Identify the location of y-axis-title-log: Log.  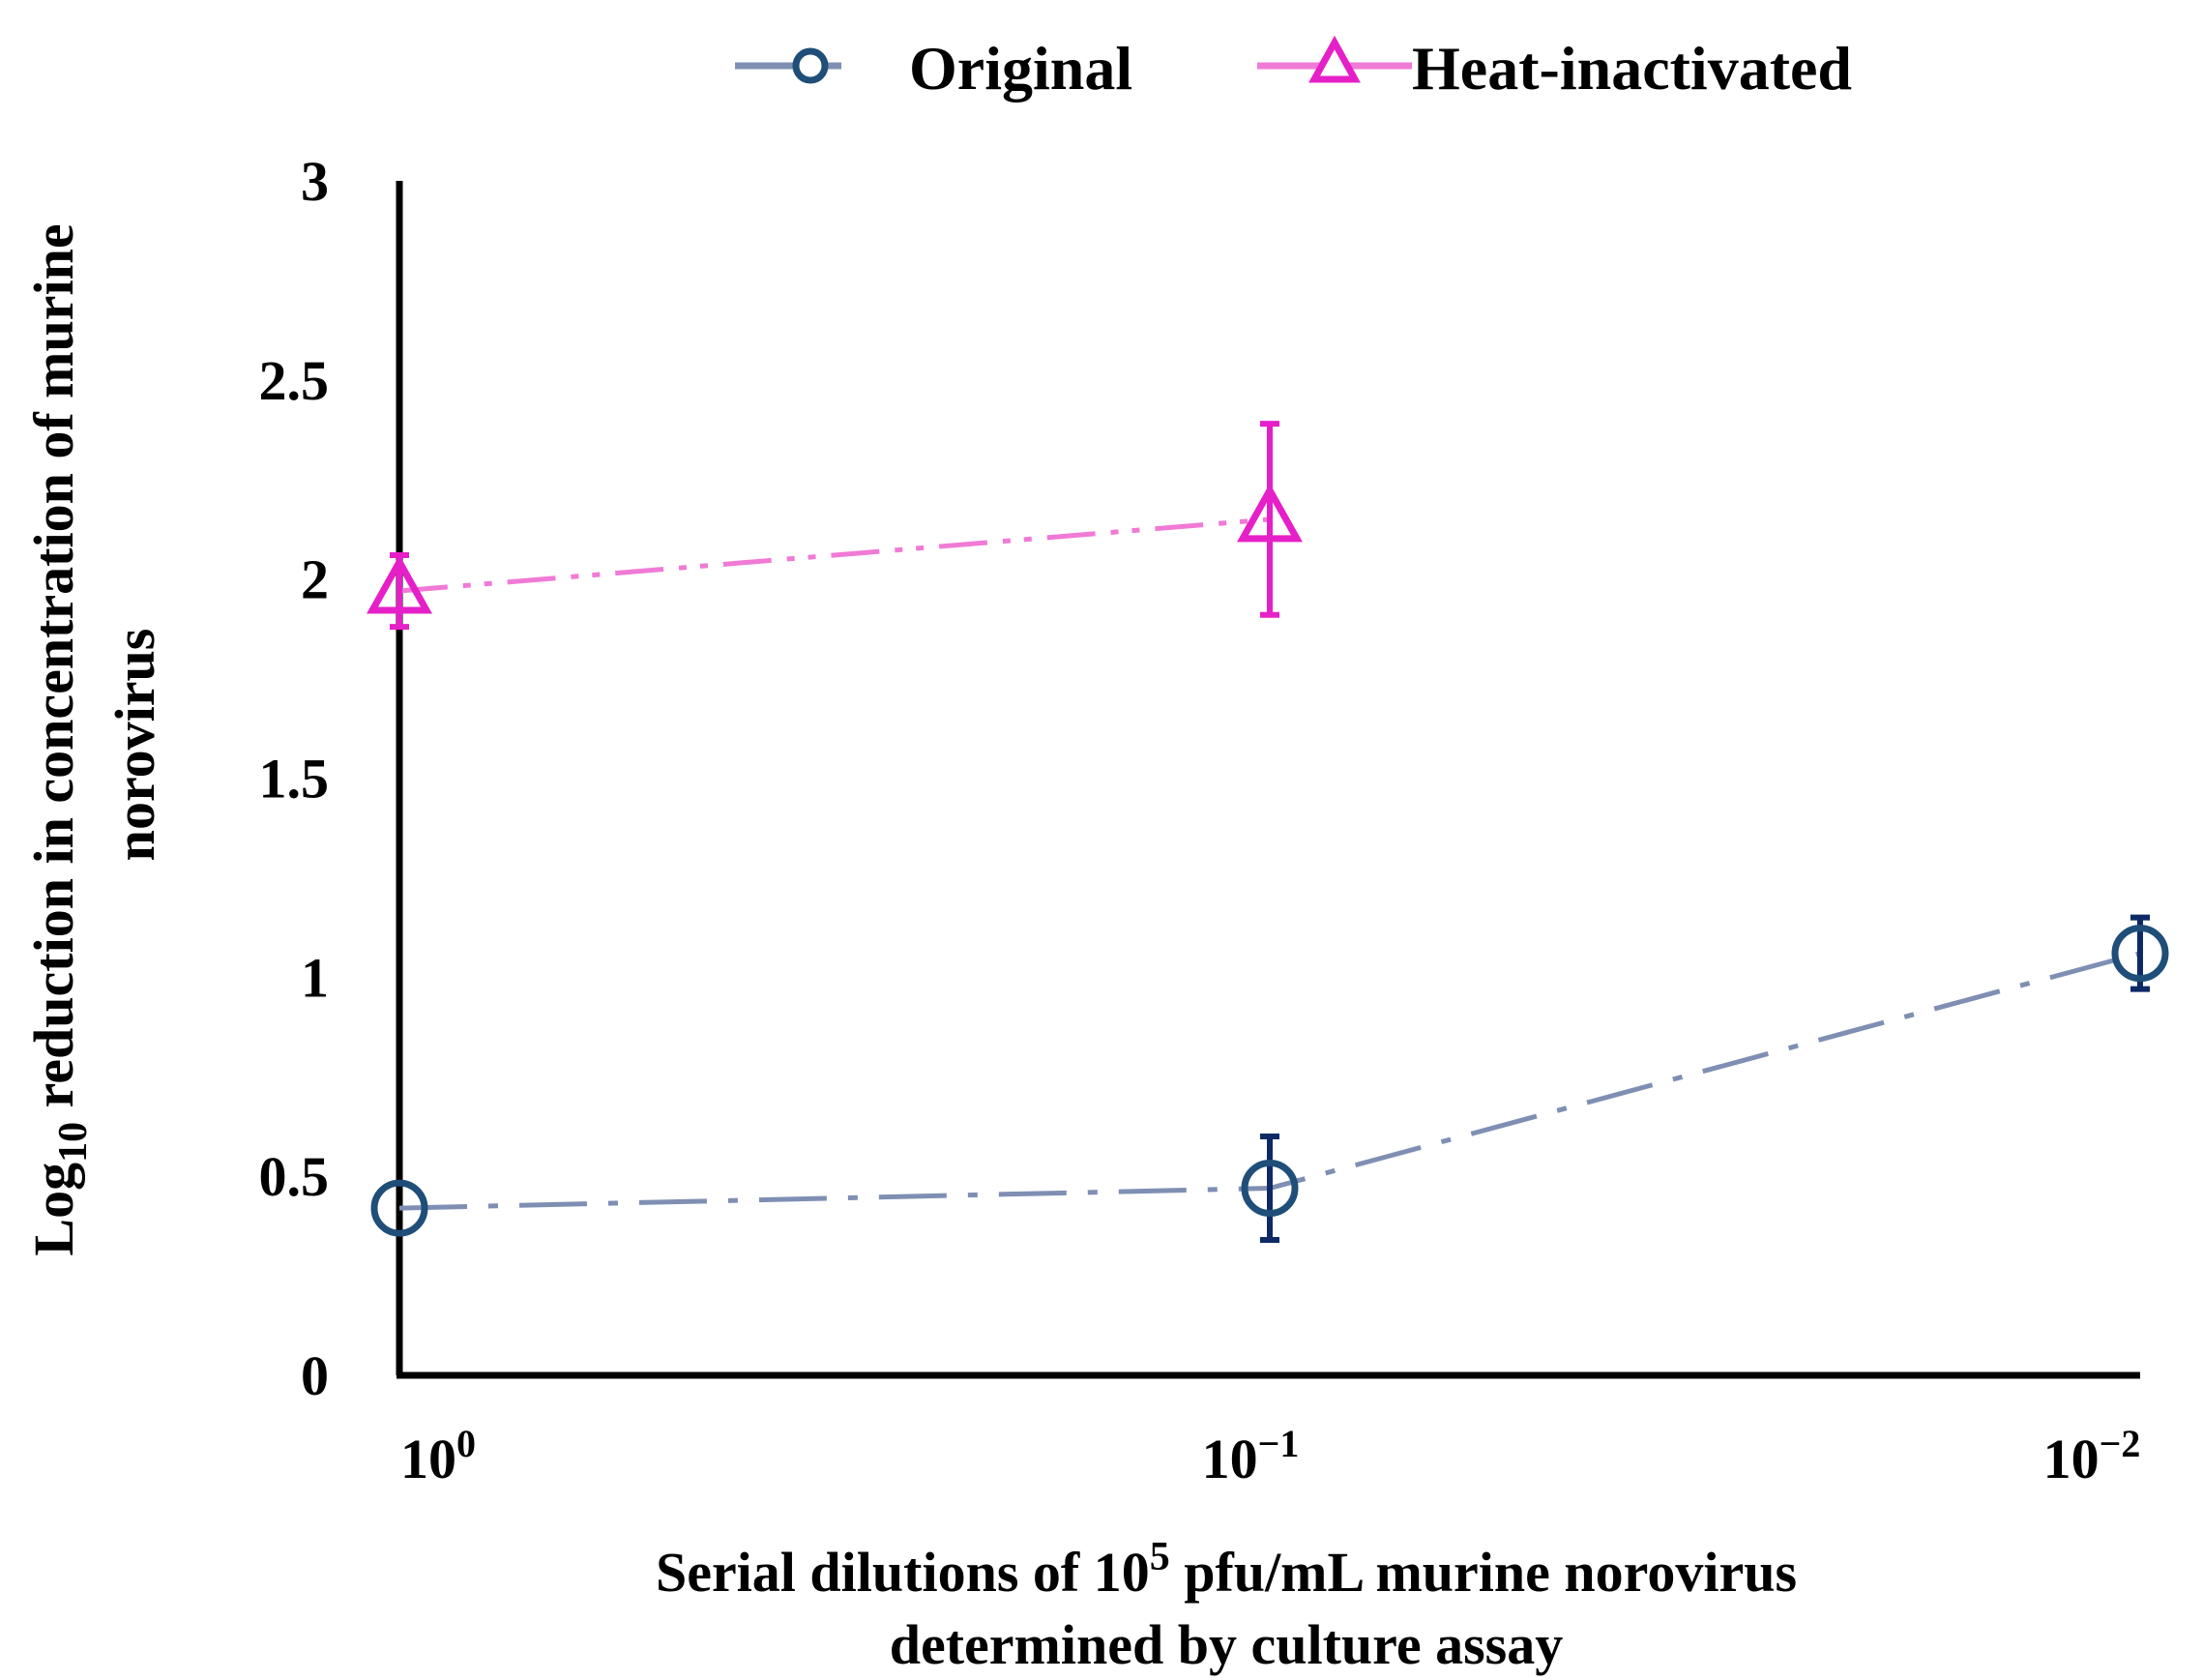
(54, 1210).